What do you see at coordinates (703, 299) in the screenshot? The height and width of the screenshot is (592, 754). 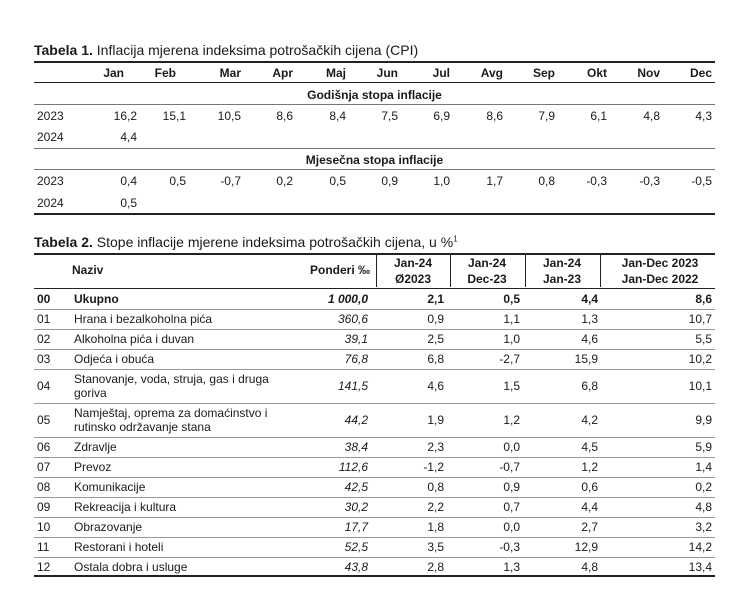 I see `row-value-c4: 8,6` at bounding box center [703, 299].